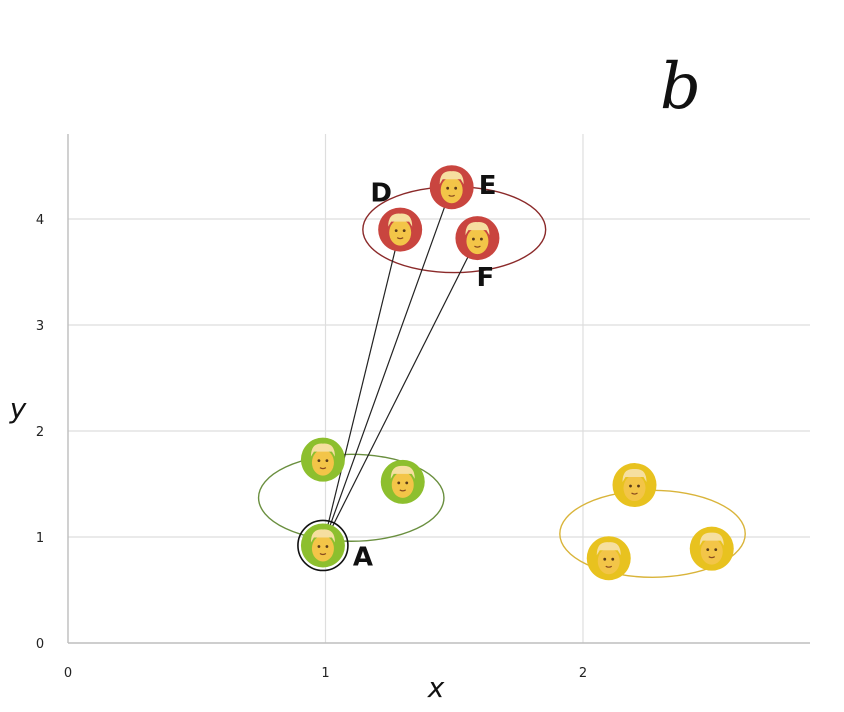  What do you see at coordinates (361, 387) in the screenshot?
I see `link-A-D` at bounding box center [361, 387].